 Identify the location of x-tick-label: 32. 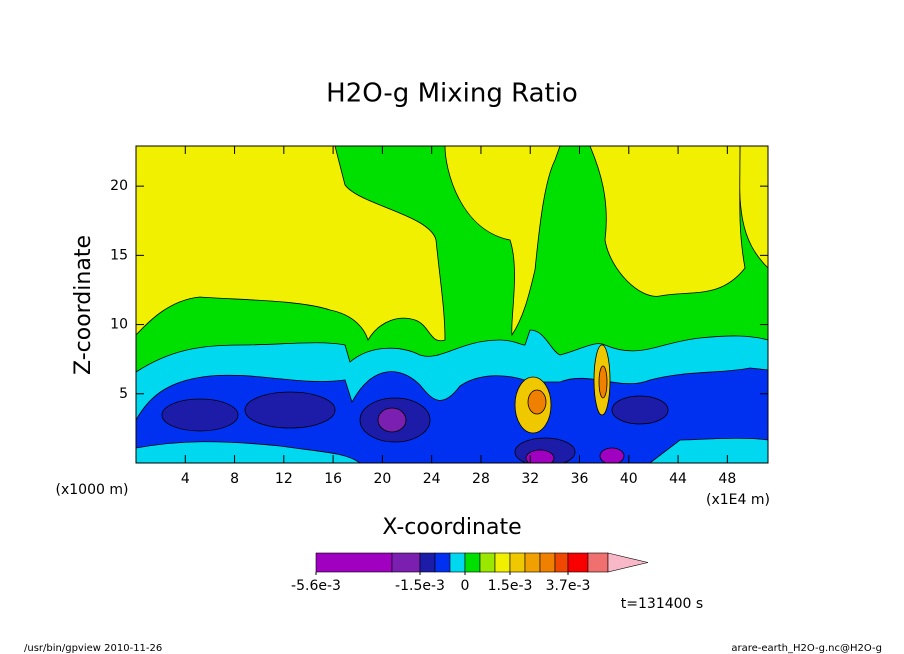
(530, 479).